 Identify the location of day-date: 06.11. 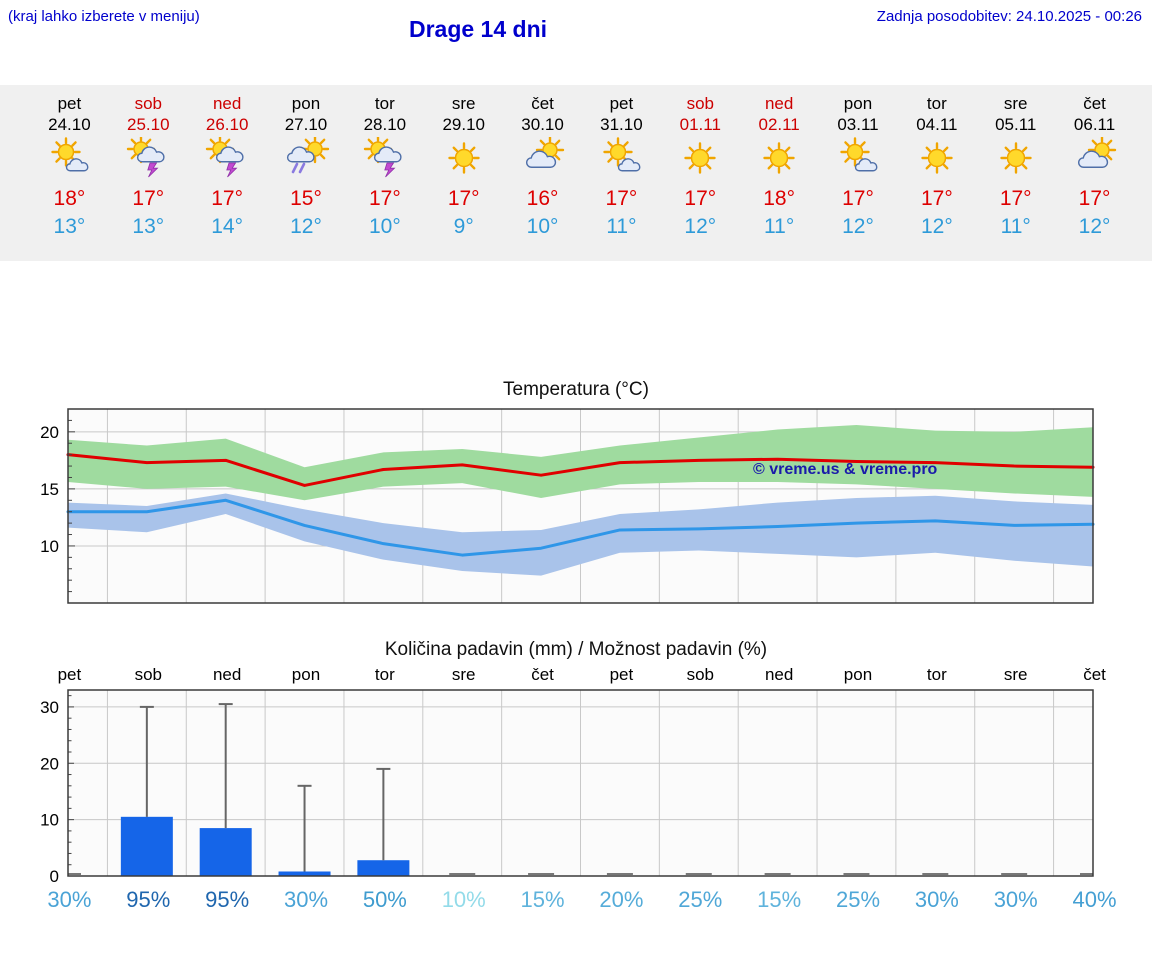
(1094, 124).